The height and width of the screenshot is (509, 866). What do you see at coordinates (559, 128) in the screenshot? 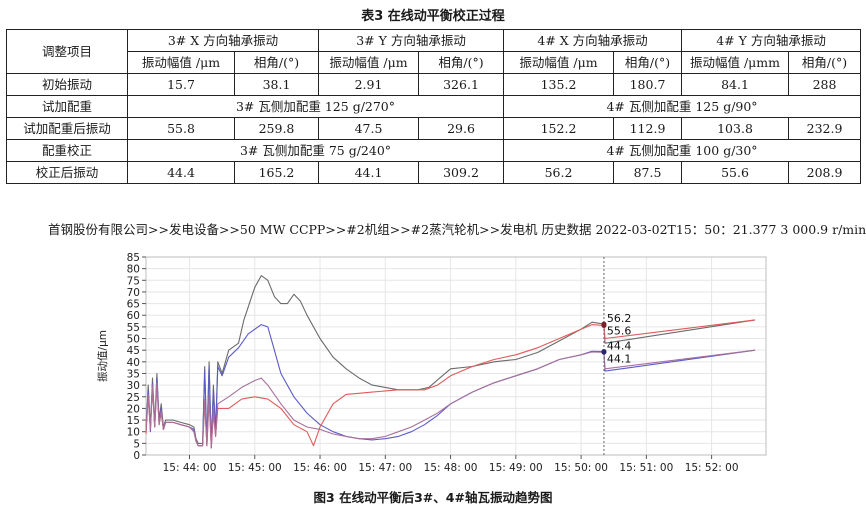
I see `table-cell: 152.2` at bounding box center [559, 128].